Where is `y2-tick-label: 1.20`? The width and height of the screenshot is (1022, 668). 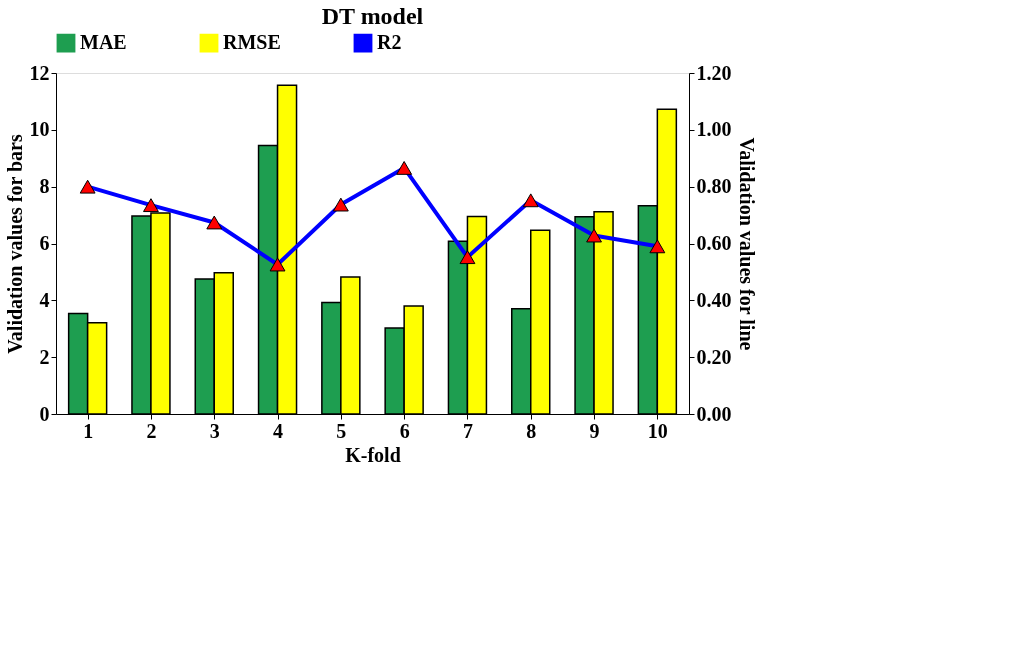
y2-tick-label: 1.20 is located at coordinates (714, 72).